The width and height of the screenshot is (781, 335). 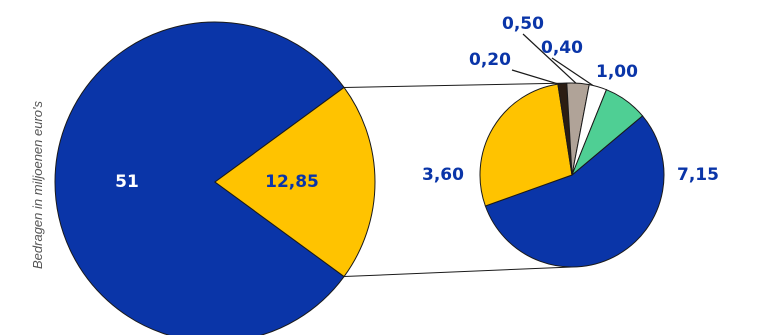 What do you see at coordinates (617, 72) in the screenshot?
I see `breakdown-pie-data-label: 1,00` at bounding box center [617, 72].